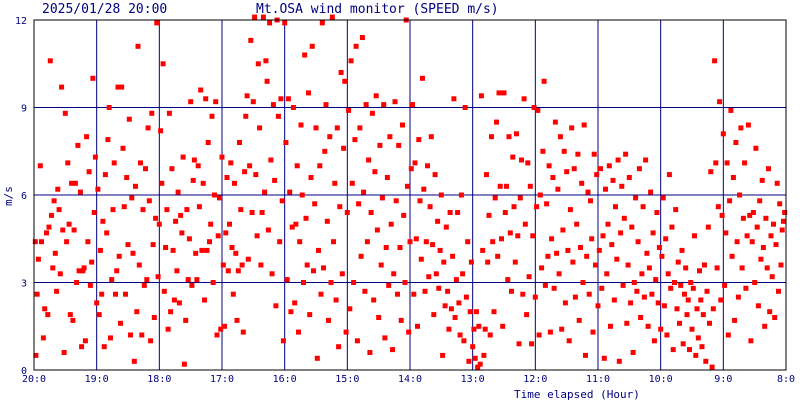 This screenshot has width=800, height=400. What do you see at coordinates (24, 109) in the screenshot?
I see `y-tick-label: 9` at bounding box center [24, 109].